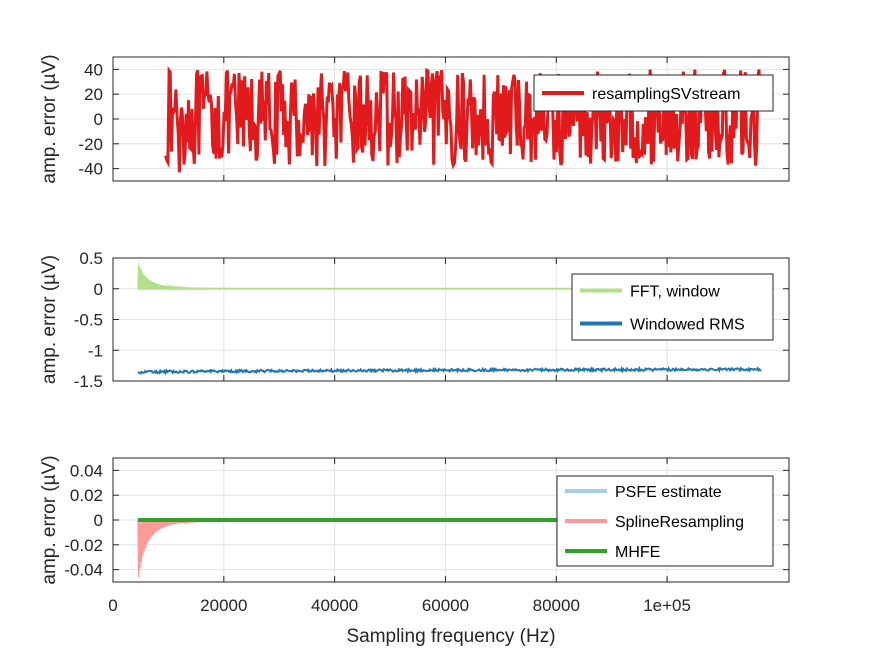  I want to click on legend-label: SplineResampling, so click(679, 522).